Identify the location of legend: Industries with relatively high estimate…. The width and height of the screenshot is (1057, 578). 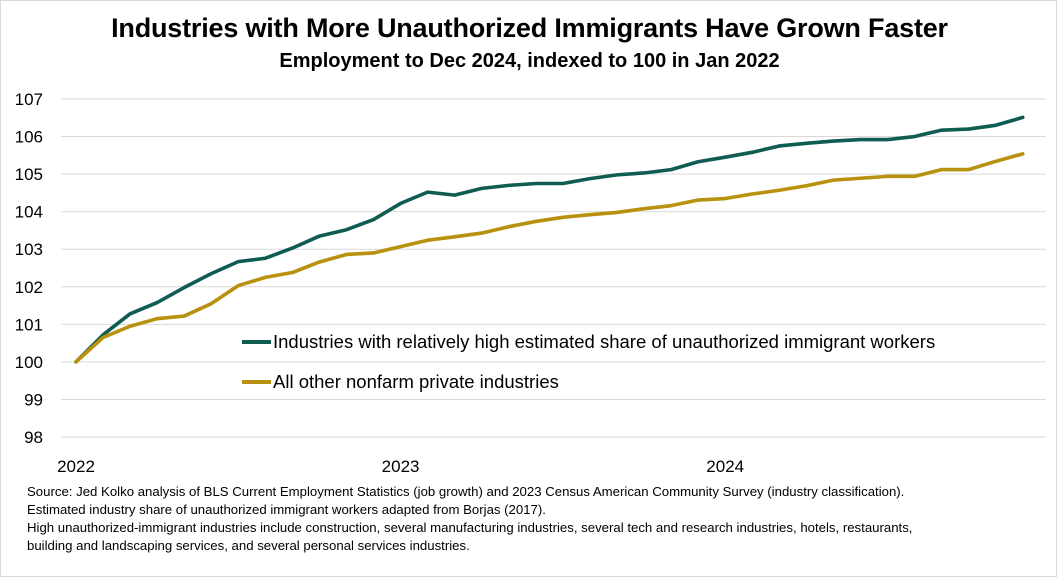
(588, 361).